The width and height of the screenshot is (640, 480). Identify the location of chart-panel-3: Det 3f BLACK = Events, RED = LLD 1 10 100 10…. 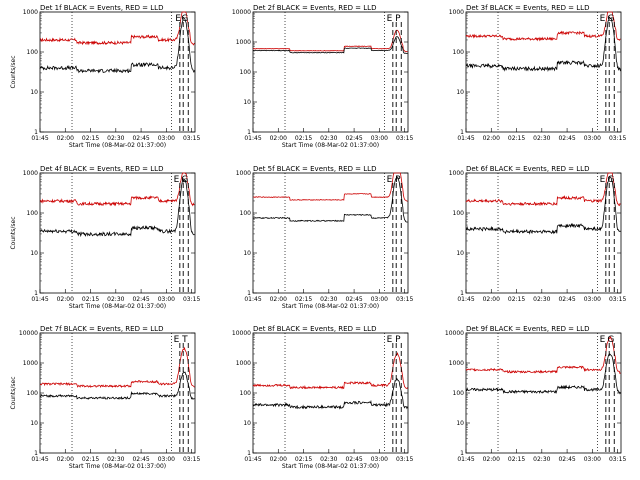
(538, 73).